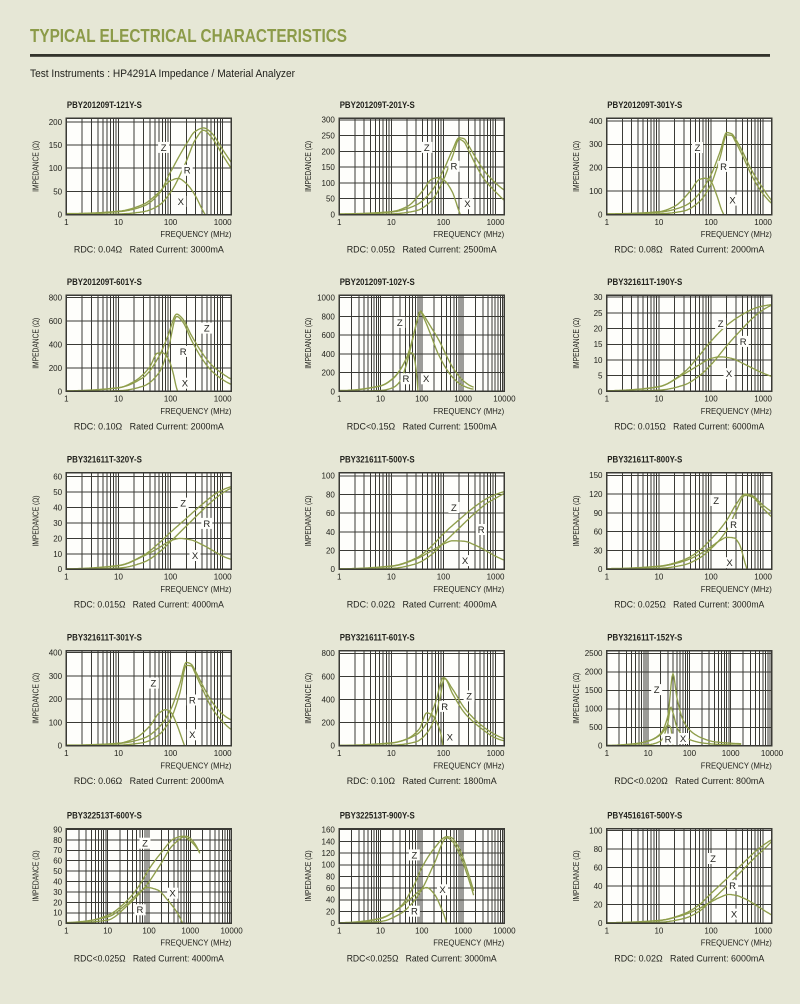 Image resolution: width=800 pixels, height=1004 pixels. Describe the element at coordinates (329, 354) in the screenshot. I see `svg-text: 400` at that location.